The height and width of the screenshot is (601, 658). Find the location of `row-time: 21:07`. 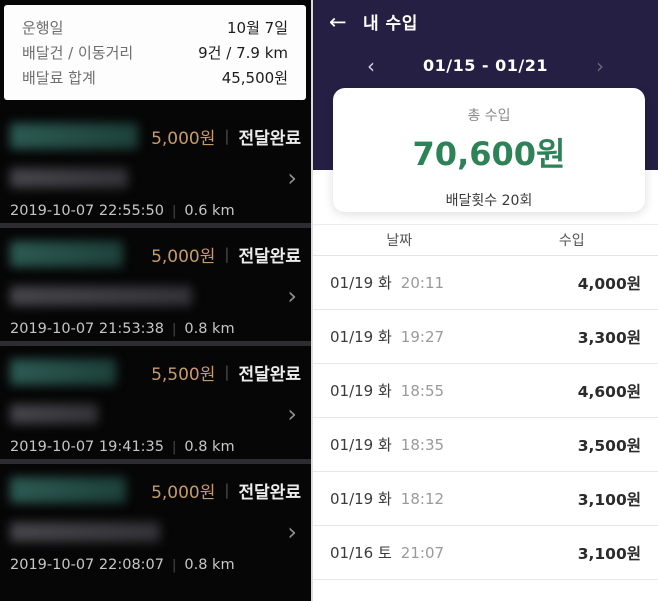

row-time: 21:07 is located at coordinates (422, 553).